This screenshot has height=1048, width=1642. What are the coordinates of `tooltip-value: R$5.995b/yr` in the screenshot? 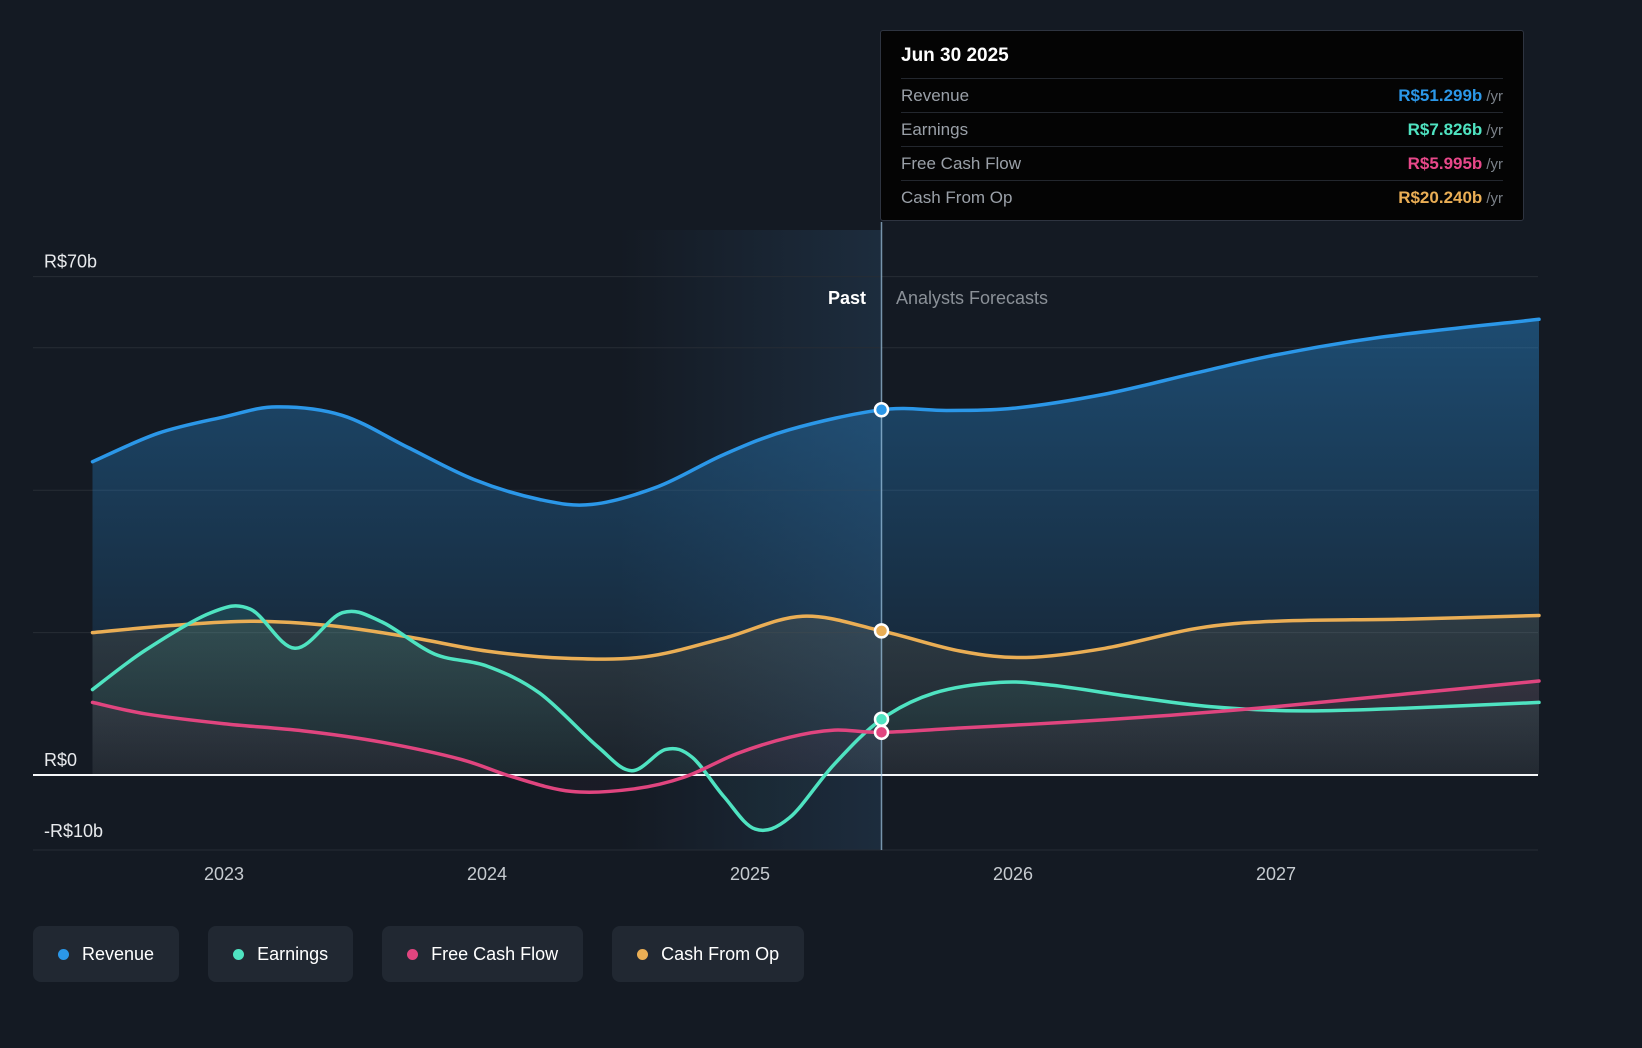 It's located at (1455, 163).